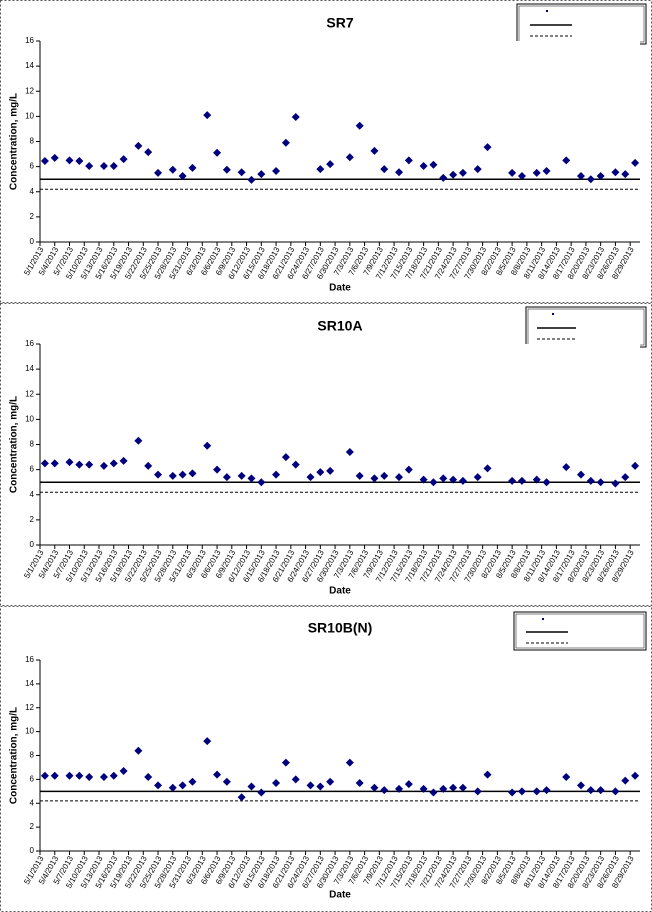  Describe the element at coordinates (29, 368) in the screenshot. I see `y-tick-label: 14` at that location.